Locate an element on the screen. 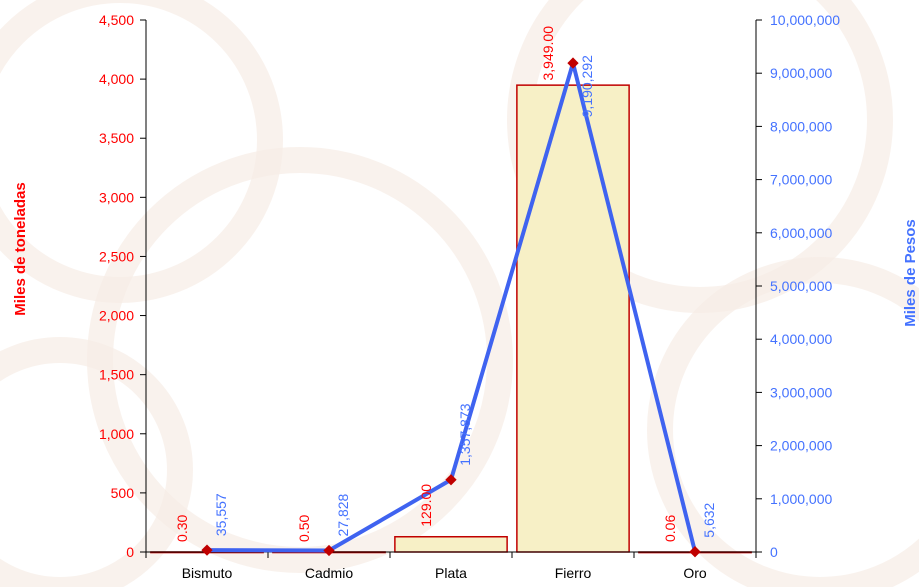 The width and height of the screenshot is (919, 587). bar-data-label: 129.00 is located at coordinates (426, 505).